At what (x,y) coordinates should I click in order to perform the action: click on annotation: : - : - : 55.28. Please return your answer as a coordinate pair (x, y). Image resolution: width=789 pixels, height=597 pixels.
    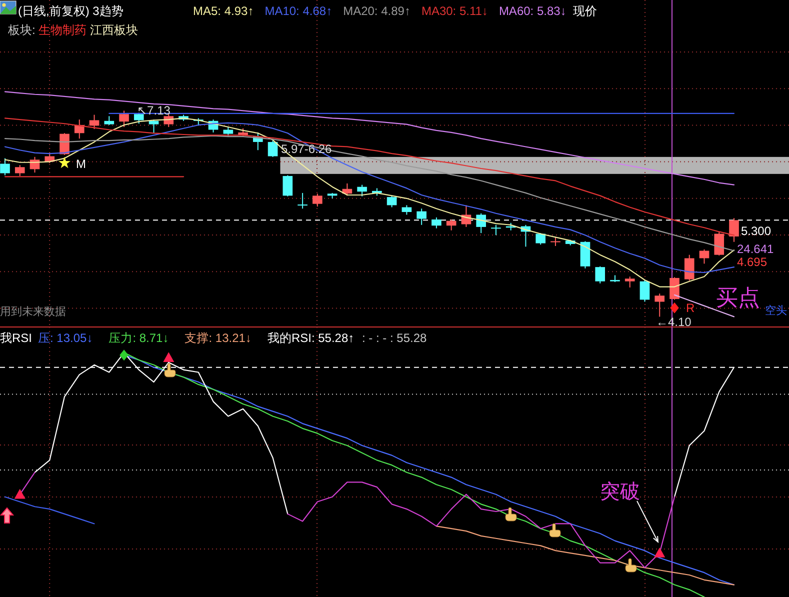
    Looking at the image, I should click on (394, 338).